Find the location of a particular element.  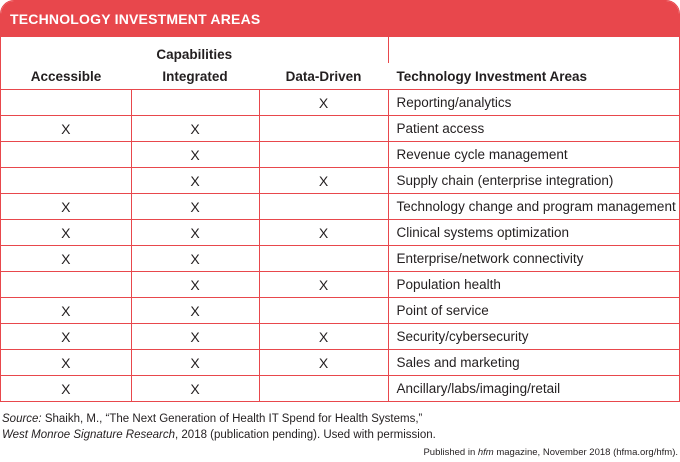

column-header-areas: Technology Investment Areas is located at coordinates (533, 63).